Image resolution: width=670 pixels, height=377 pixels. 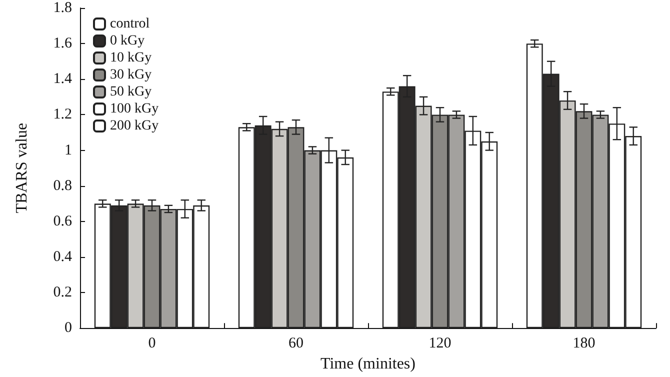 What do you see at coordinates (584, 344) in the screenshot?
I see `x-tick-label: 180` at bounding box center [584, 344].